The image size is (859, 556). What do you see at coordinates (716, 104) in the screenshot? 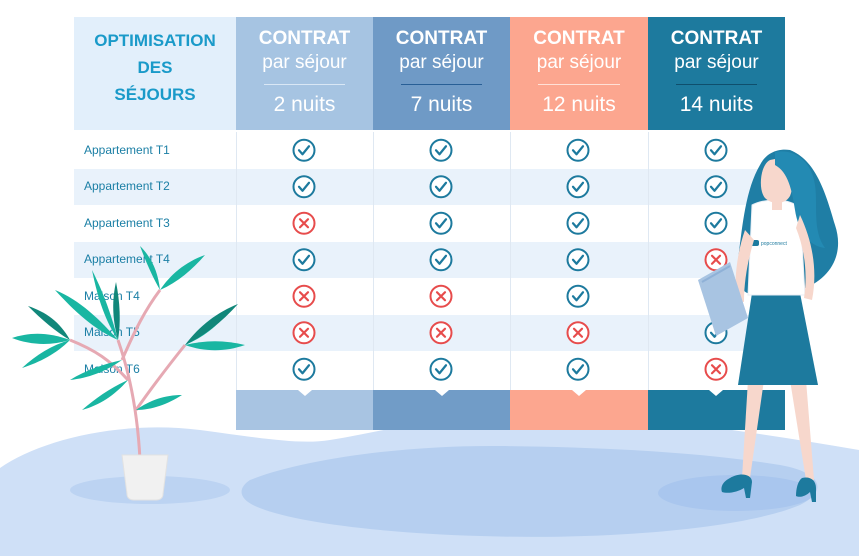
I see `plan-nights: 14 nuits` at bounding box center [716, 104].